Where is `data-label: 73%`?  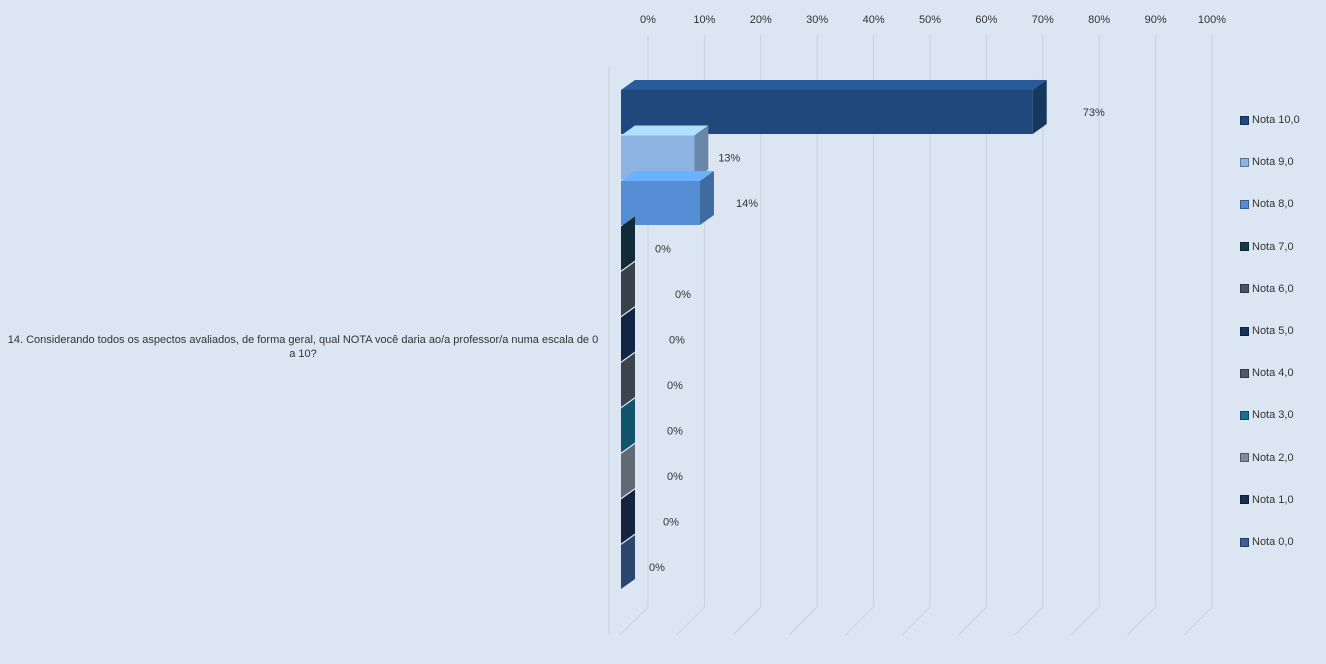 data-label: 73% is located at coordinates (1094, 113).